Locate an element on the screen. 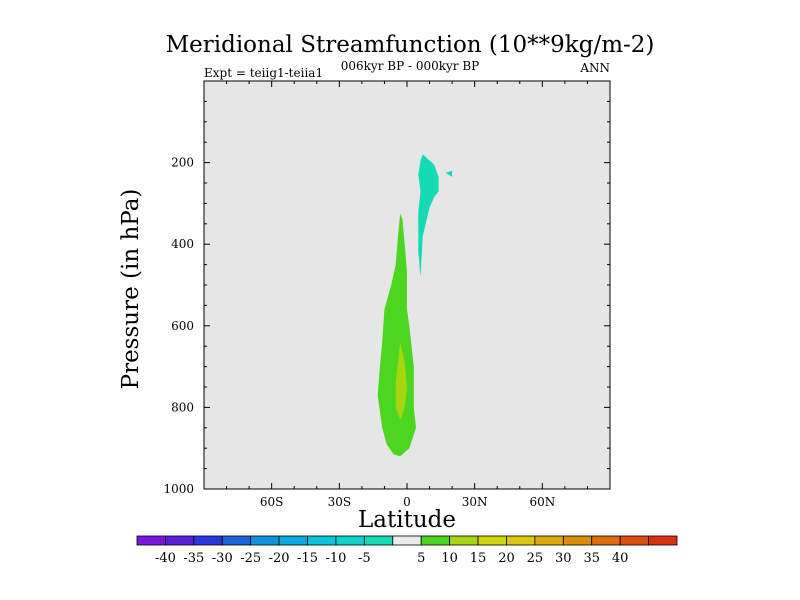 This screenshot has height=600, width=800. colorbar-label-7: -5 is located at coordinates (364, 558).